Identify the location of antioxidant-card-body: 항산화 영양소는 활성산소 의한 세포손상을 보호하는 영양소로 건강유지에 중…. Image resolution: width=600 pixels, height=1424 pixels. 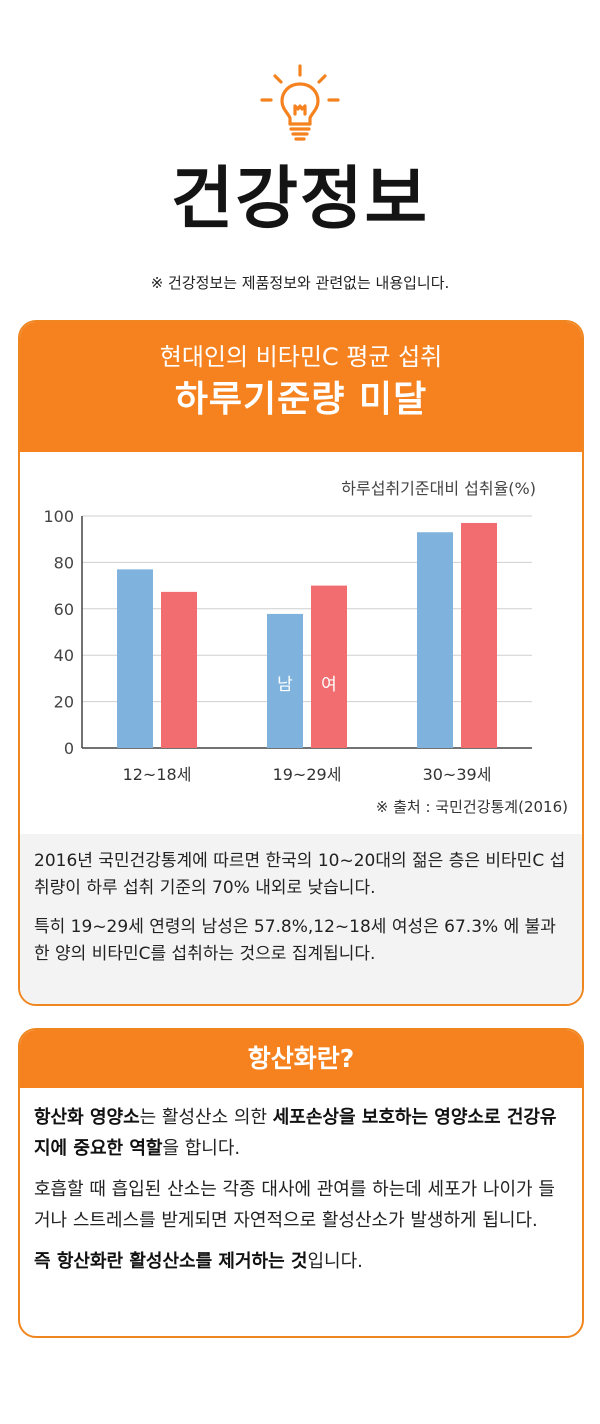
(301, 1182).